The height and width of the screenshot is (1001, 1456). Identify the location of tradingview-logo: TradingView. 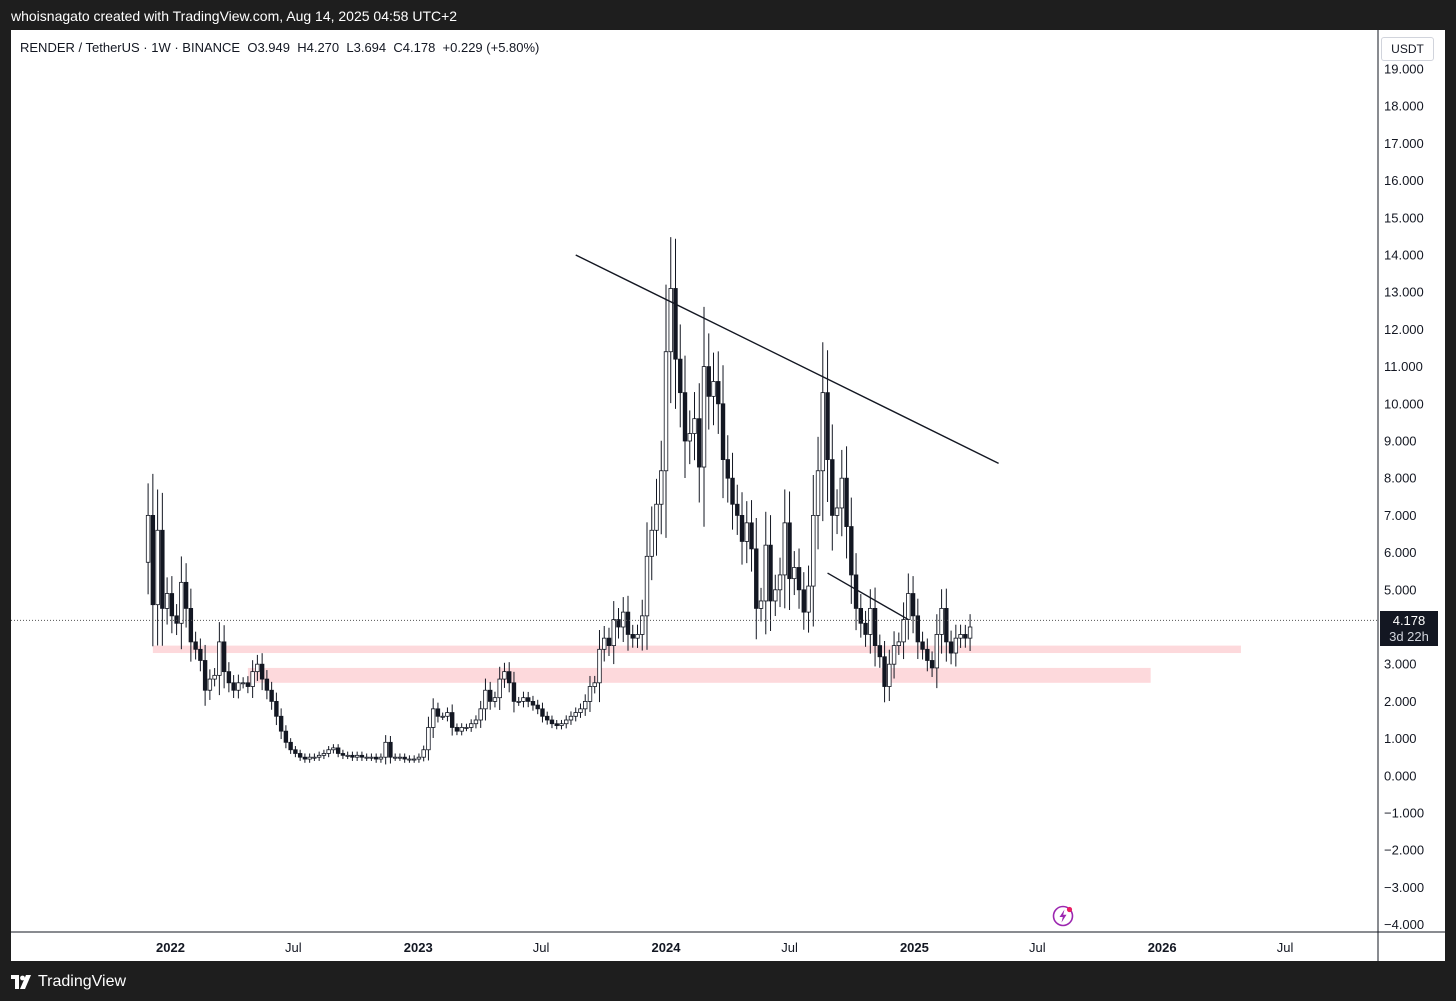
(68, 982).